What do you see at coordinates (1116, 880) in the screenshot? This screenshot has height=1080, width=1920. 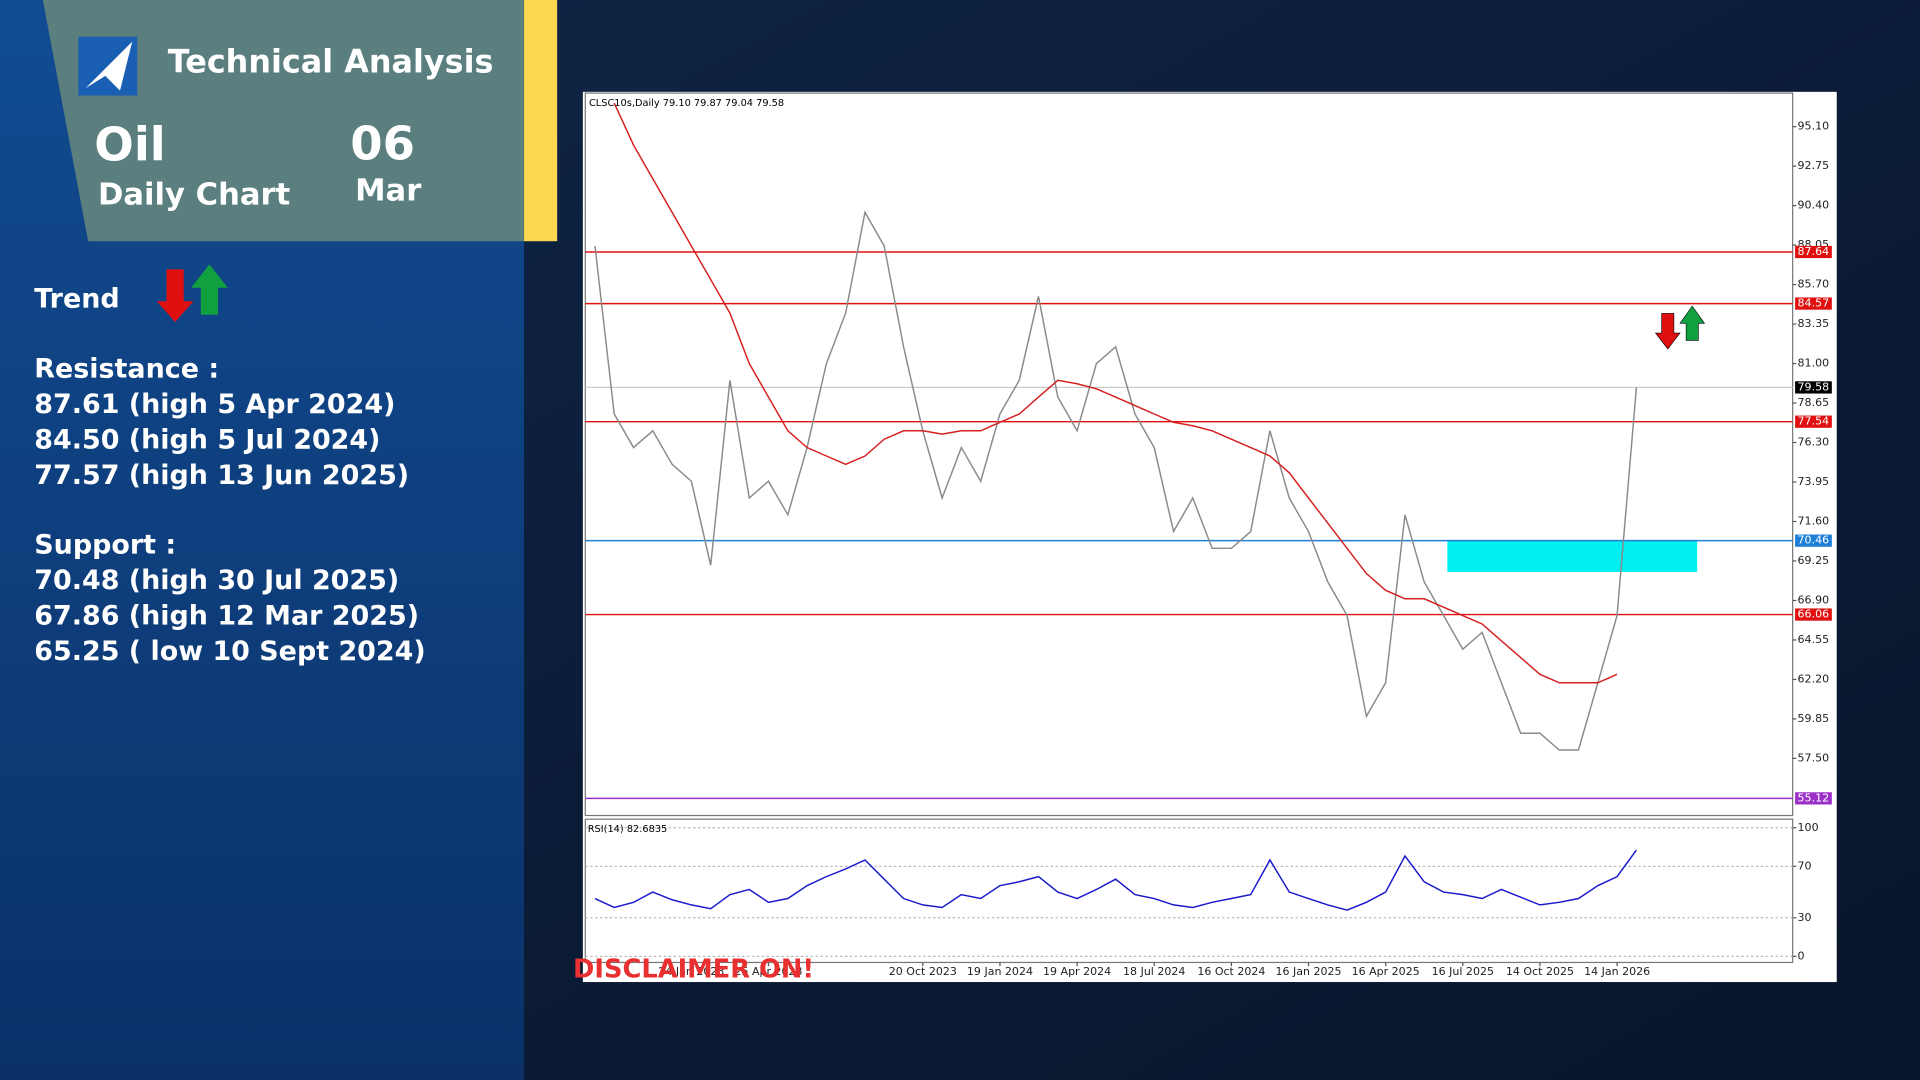 I see `data-line` at bounding box center [1116, 880].